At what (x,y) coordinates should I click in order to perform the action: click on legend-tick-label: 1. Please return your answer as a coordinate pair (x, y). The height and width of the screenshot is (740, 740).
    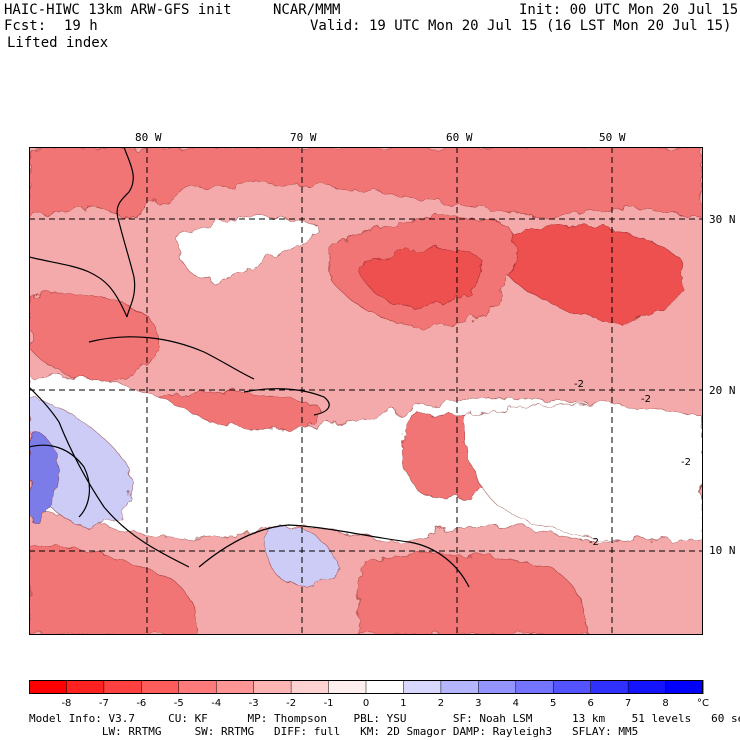
    Looking at the image, I should click on (403, 703).